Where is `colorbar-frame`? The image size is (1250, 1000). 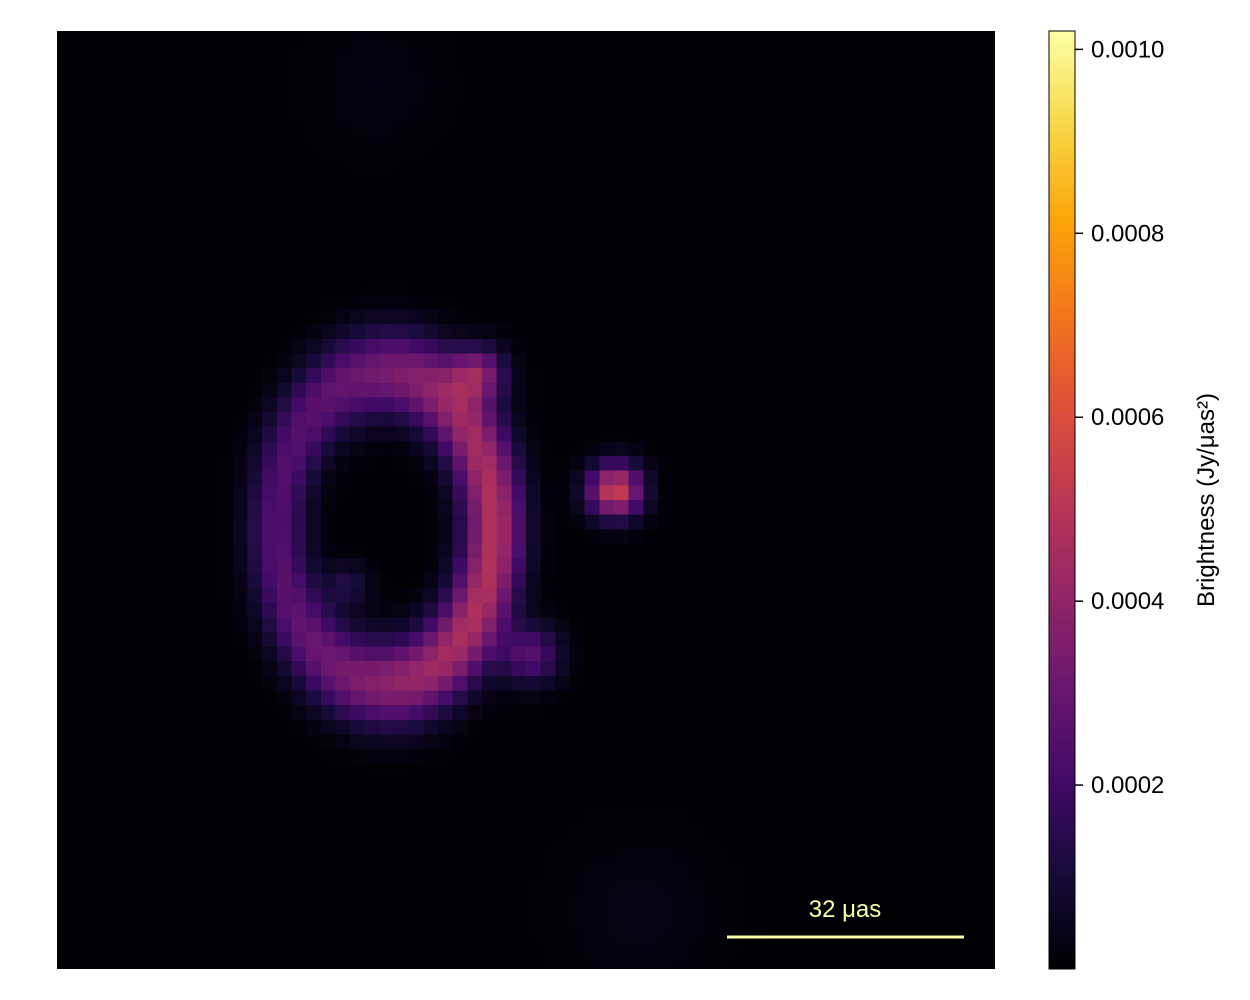 colorbar-frame is located at coordinates (1062, 500).